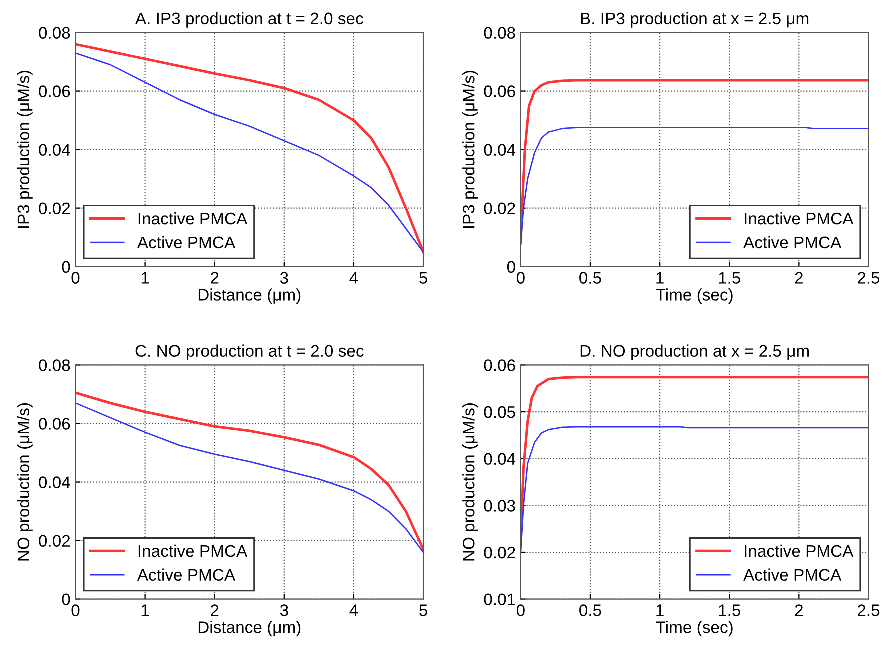 Image resolution: width=891 pixels, height=655 pixels. What do you see at coordinates (500, 412) in the screenshot?
I see `y-tick-label: 0.05` at bounding box center [500, 412].